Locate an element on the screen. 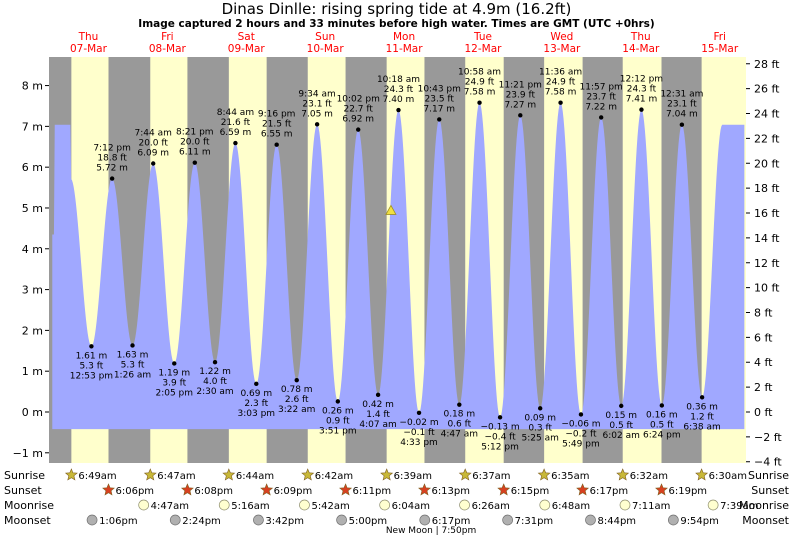  sunrise-time: 6:32am is located at coordinates (649, 476).